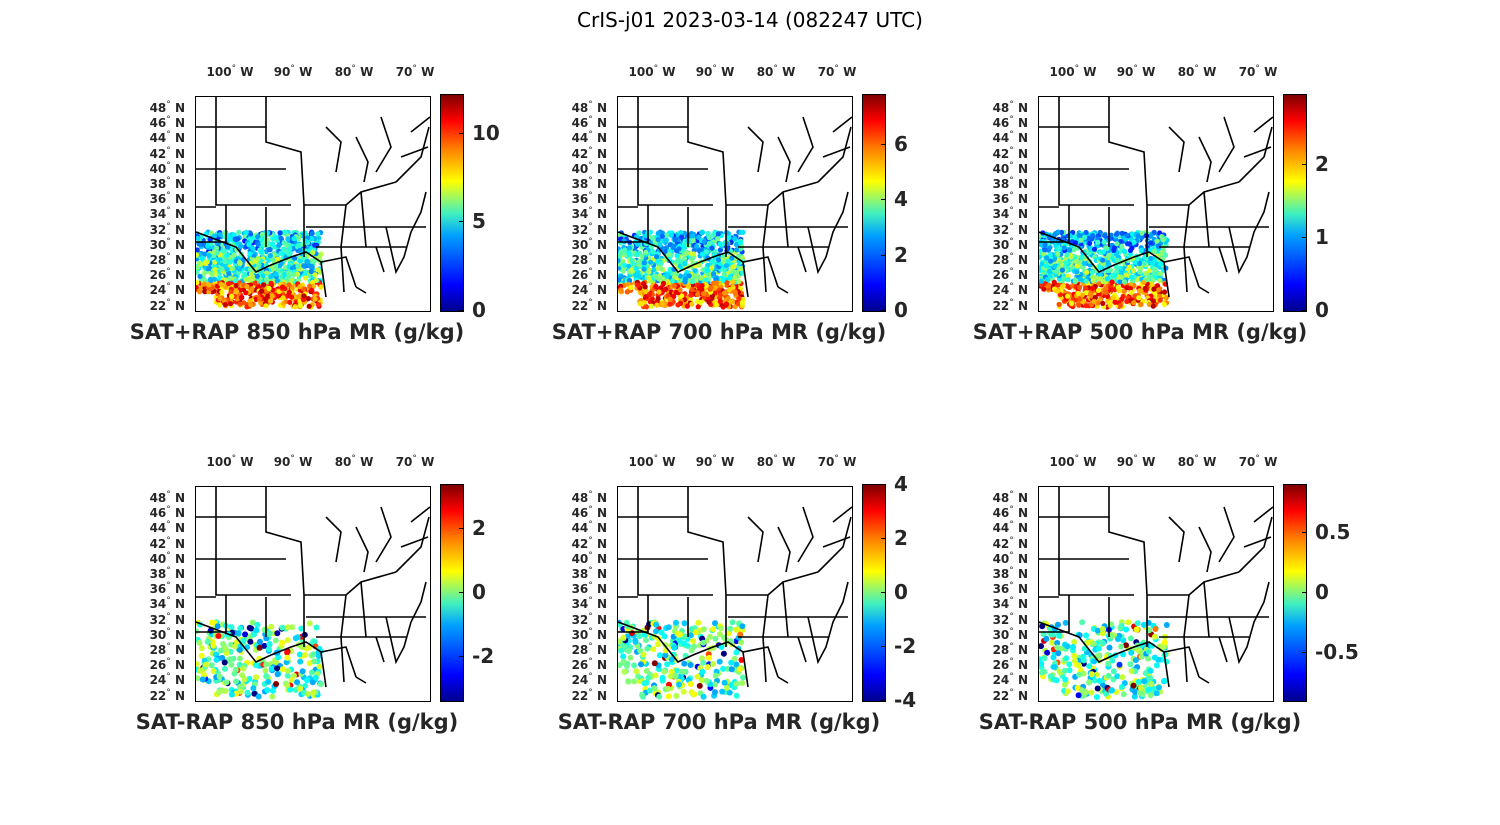 The height and width of the screenshot is (825, 1500). Describe the element at coordinates (735, 204) in the screenshot. I see `map-area` at that location.